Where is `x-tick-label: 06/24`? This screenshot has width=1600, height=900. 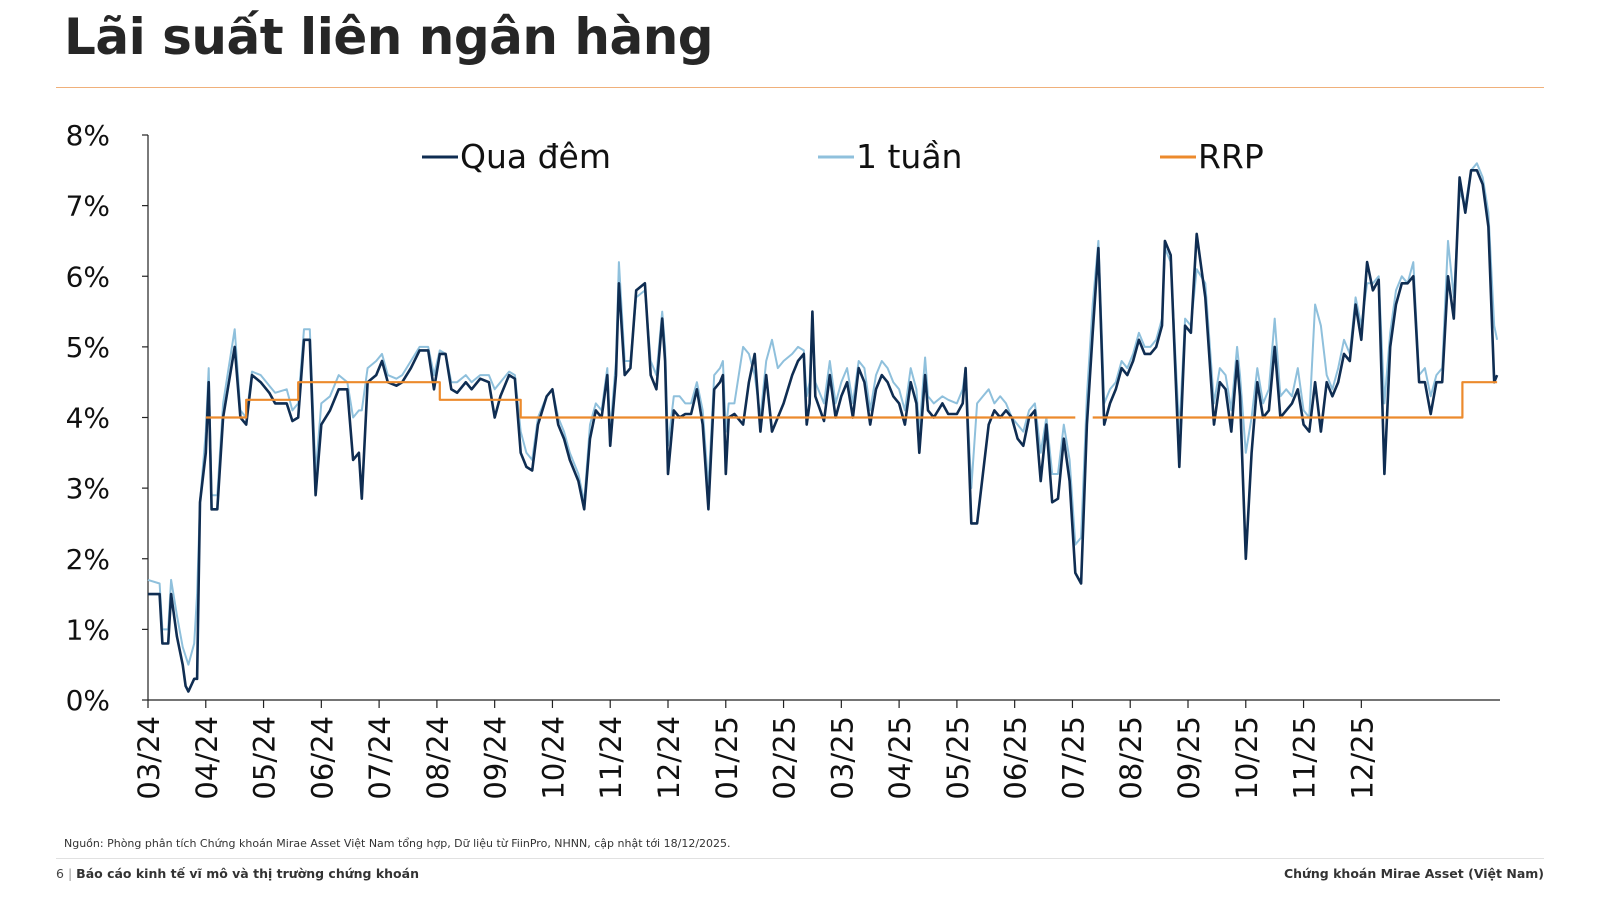
x-tick-label: 06/24 is located at coordinates (322, 758).